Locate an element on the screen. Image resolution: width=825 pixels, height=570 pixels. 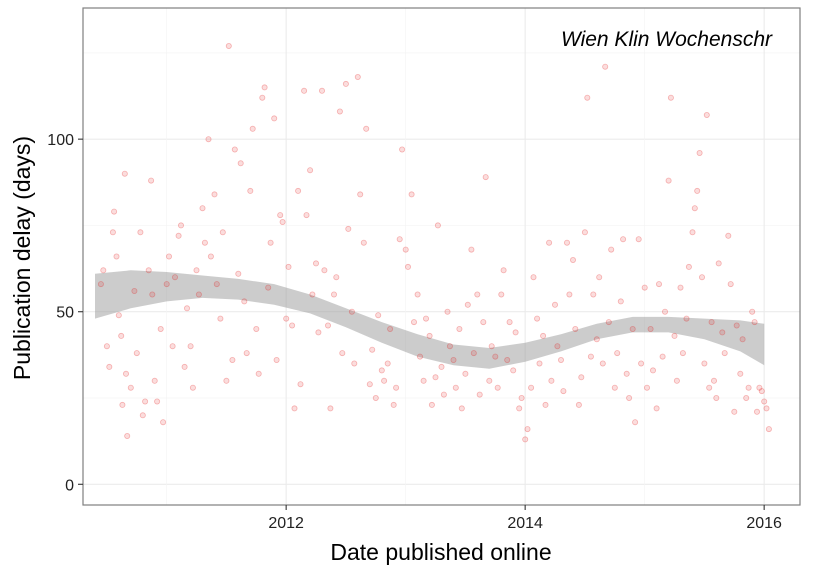
x-tick-label: 2014 is located at coordinates (525, 523).